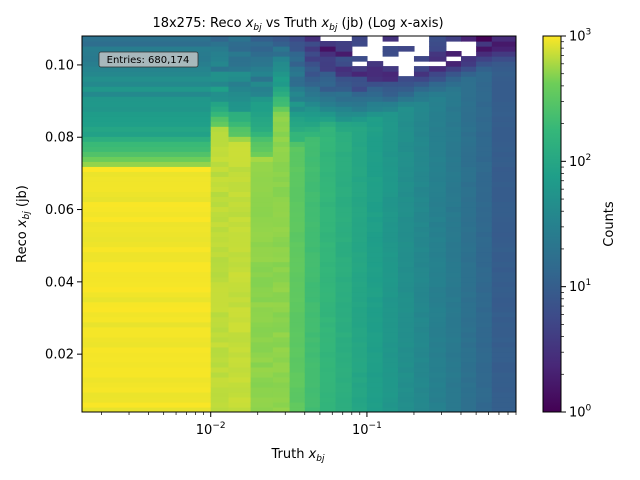 Image resolution: width=640 pixels, height=480 pixels. I want to click on colorbar-tick-label: 10³, so click(580, 36).